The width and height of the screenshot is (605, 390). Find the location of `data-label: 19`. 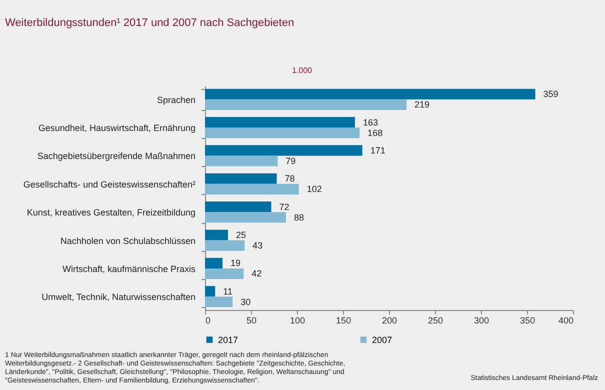

data-label: 19 is located at coordinates (235, 263).